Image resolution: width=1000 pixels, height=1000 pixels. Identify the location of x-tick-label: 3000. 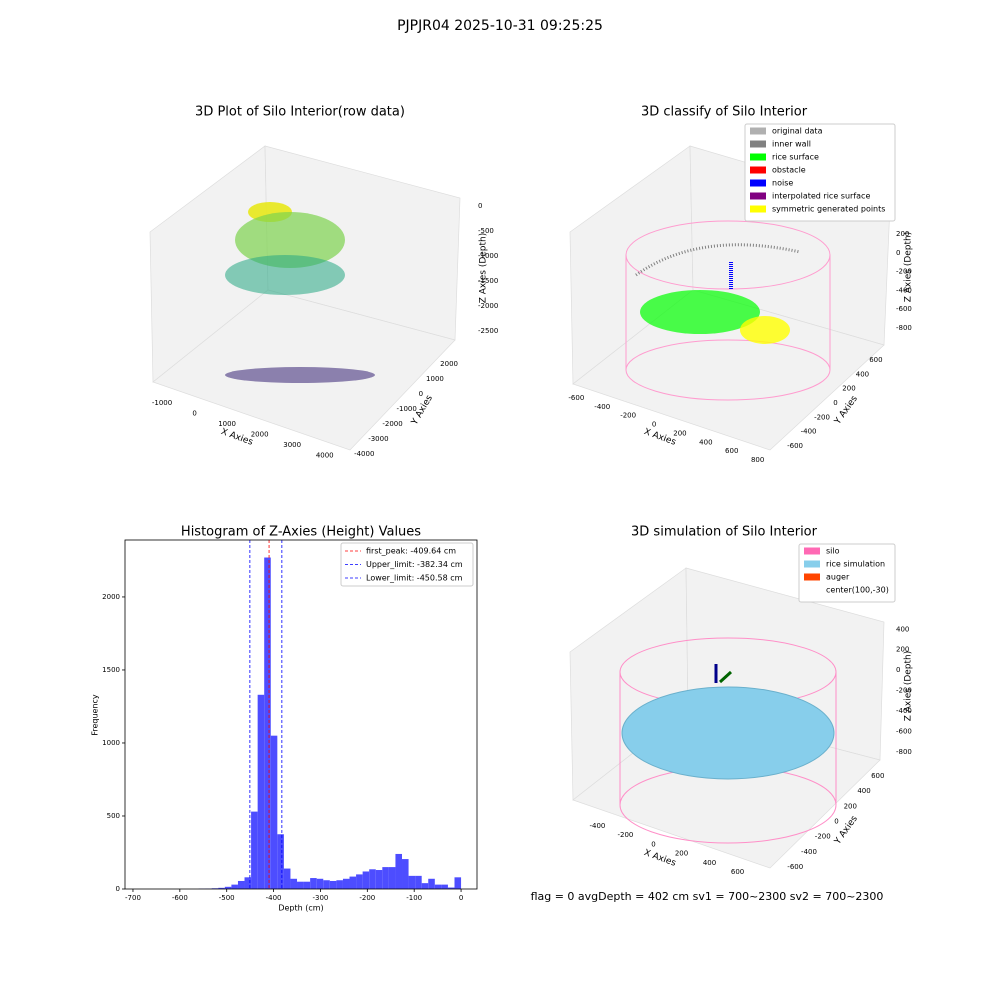
(292, 445).